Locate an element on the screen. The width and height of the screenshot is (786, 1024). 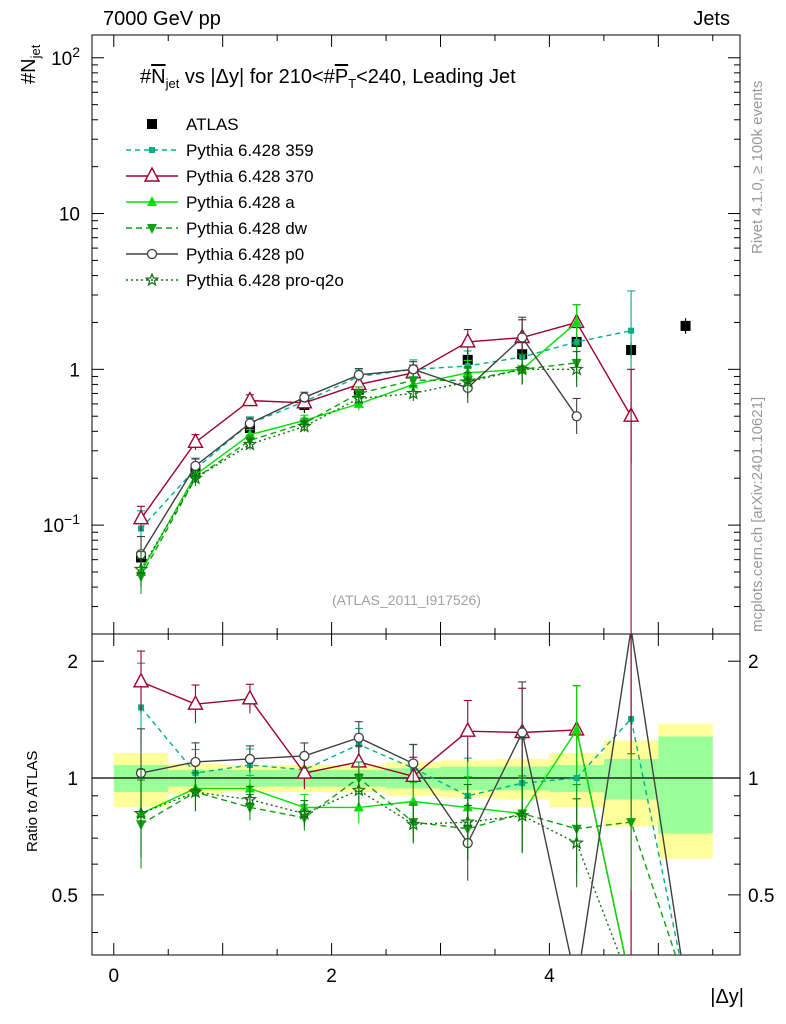
y-tick-label: 1 is located at coordinates (74, 370).